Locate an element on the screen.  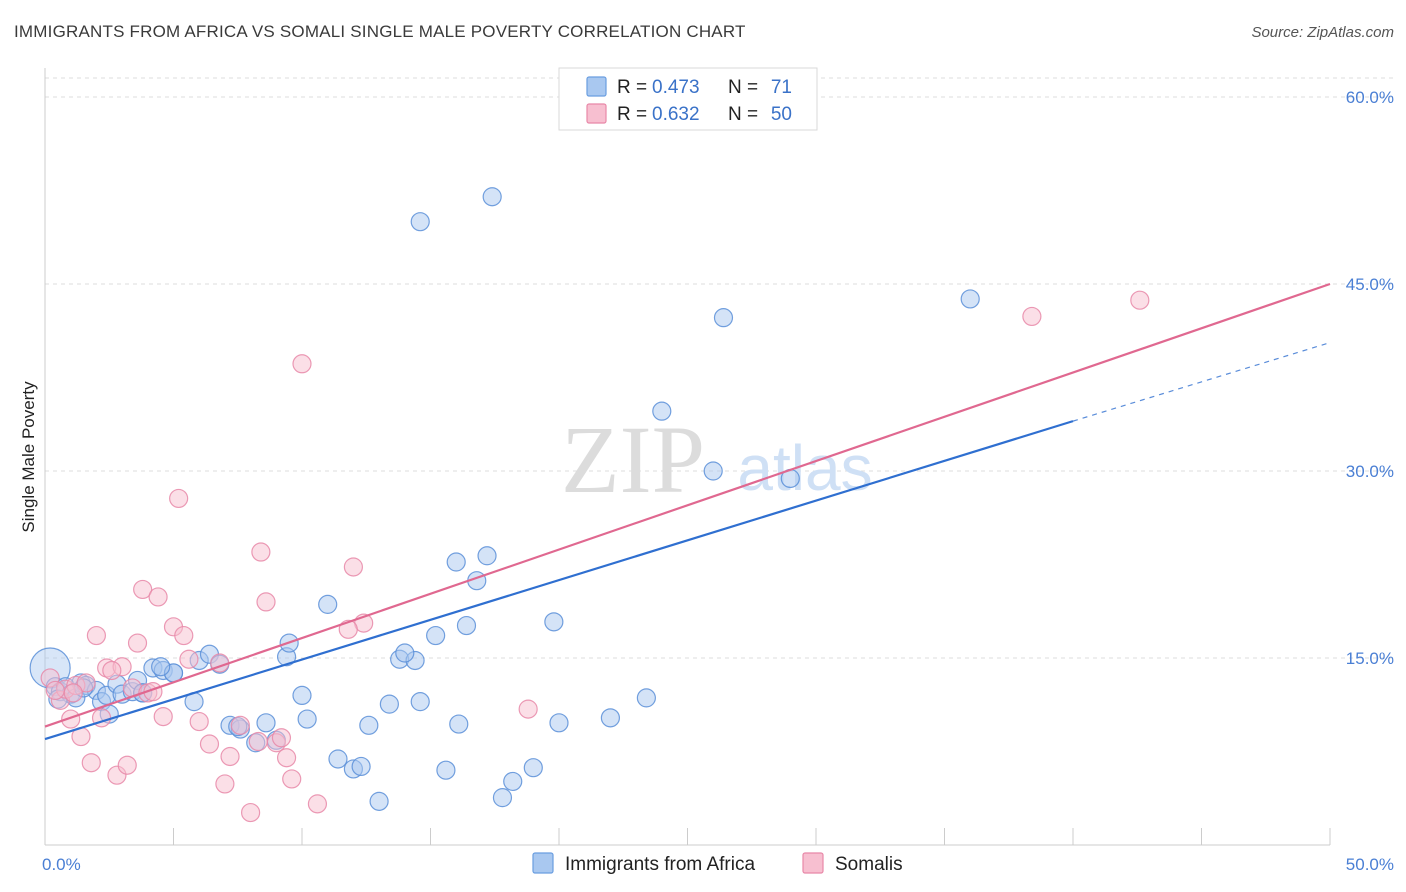
x-tick-label: 50.0% is located at coordinates (1370, 864).